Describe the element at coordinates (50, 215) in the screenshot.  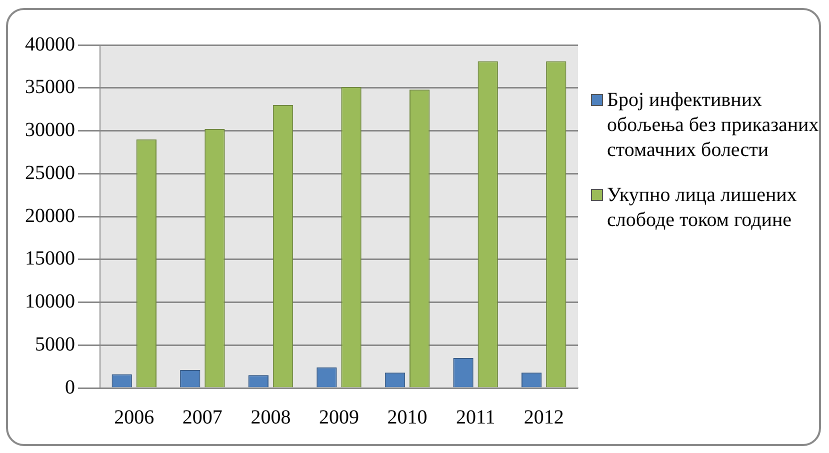
I see `y-tick-label: 20000` at that location.